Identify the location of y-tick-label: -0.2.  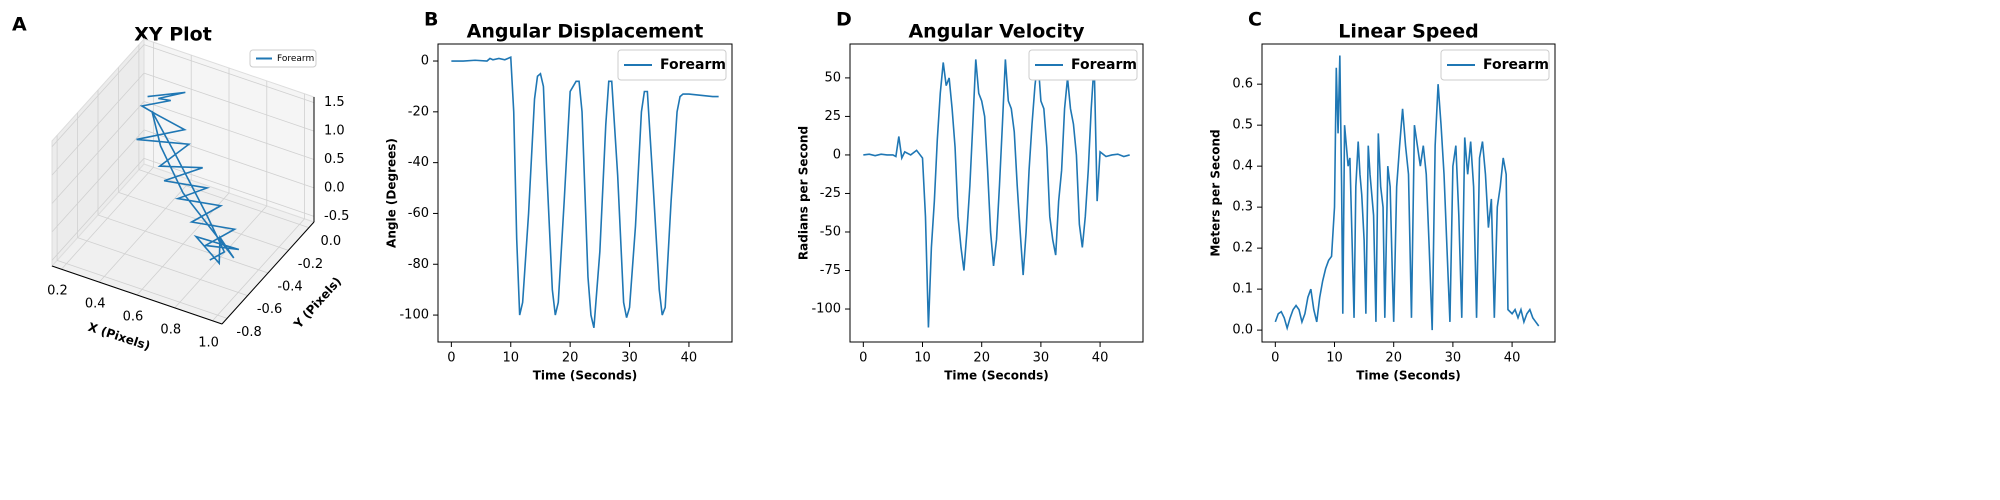
(310, 264).